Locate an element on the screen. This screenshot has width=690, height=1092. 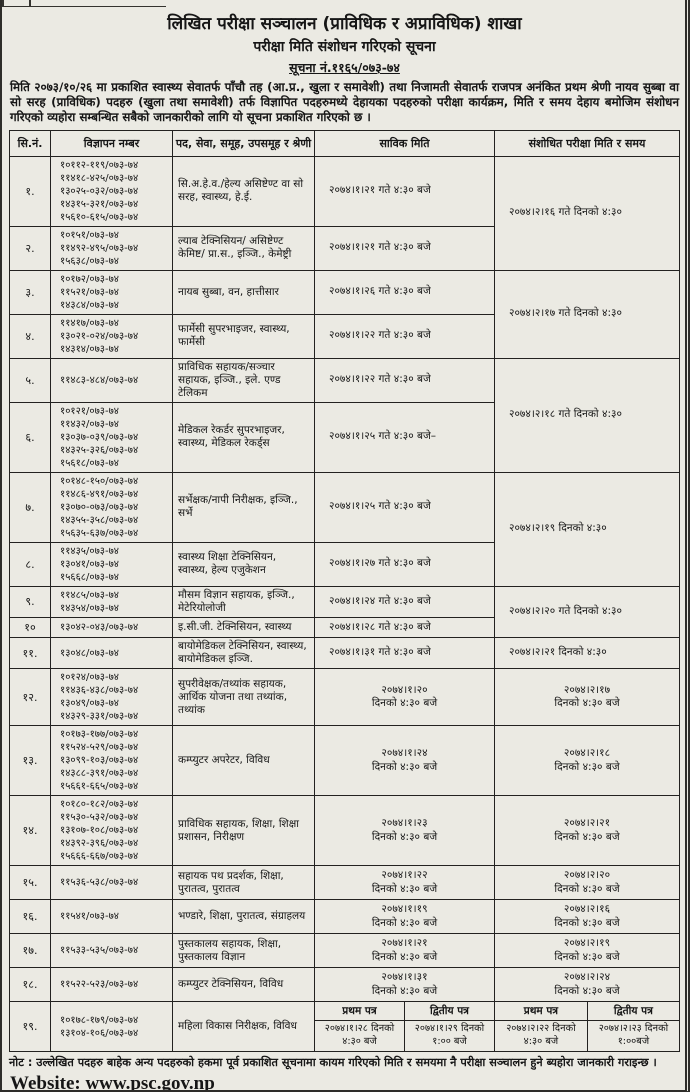
ad-numbers-cell: ११४८५/०७३-७४ १४३५४/०७३-७४ is located at coordinates (111, 601).